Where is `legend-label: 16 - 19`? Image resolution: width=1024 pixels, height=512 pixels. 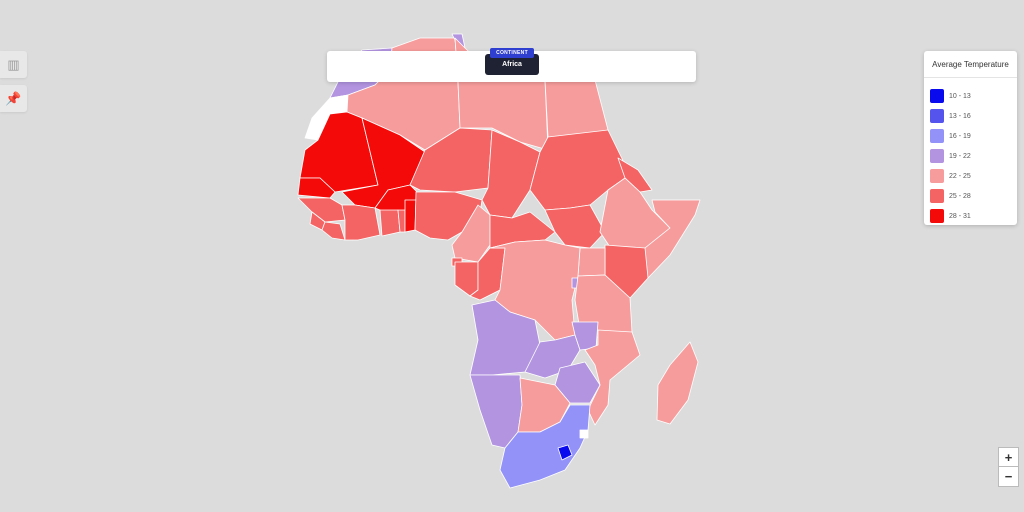 legend-label: 16 - 19 is located at coordinates (960, 136).